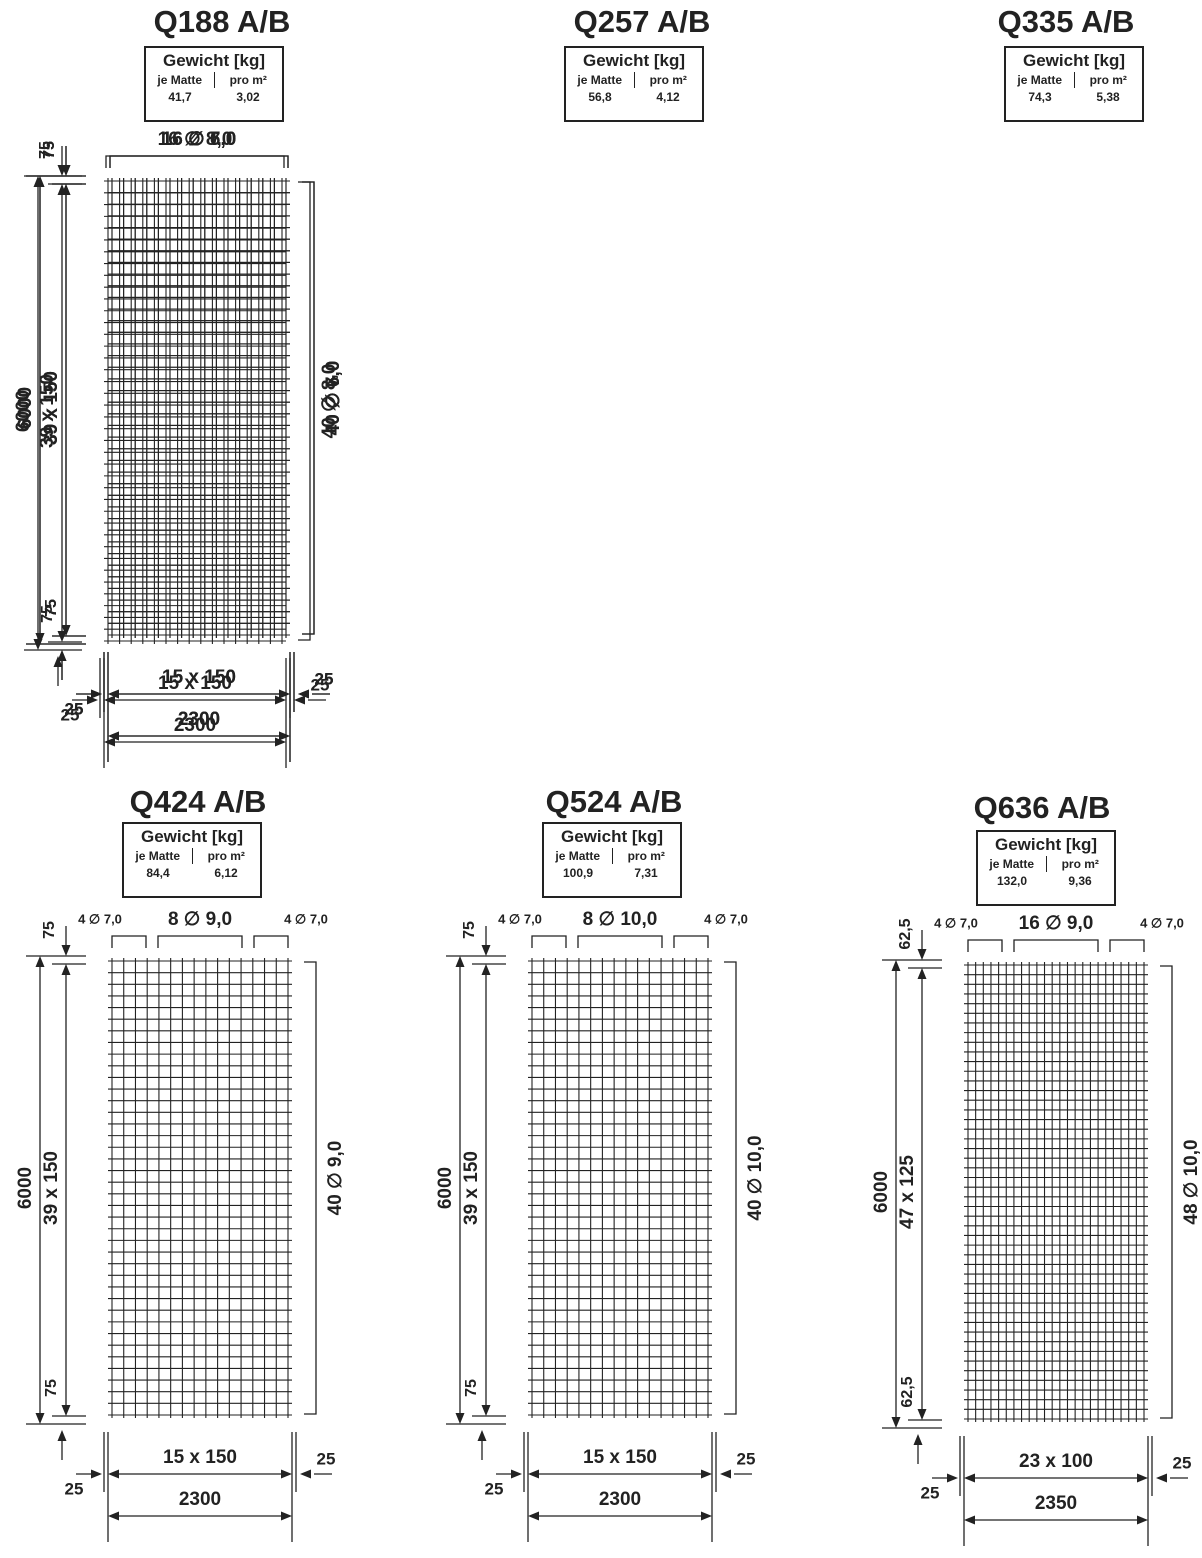 The width and height of the screenshot is (1202, 1558). What do you see at coordinates (200, 919) in the screenshot?
I see `center-bars-label: 8 ∅ 9,0` at bounding box center [200, 919].